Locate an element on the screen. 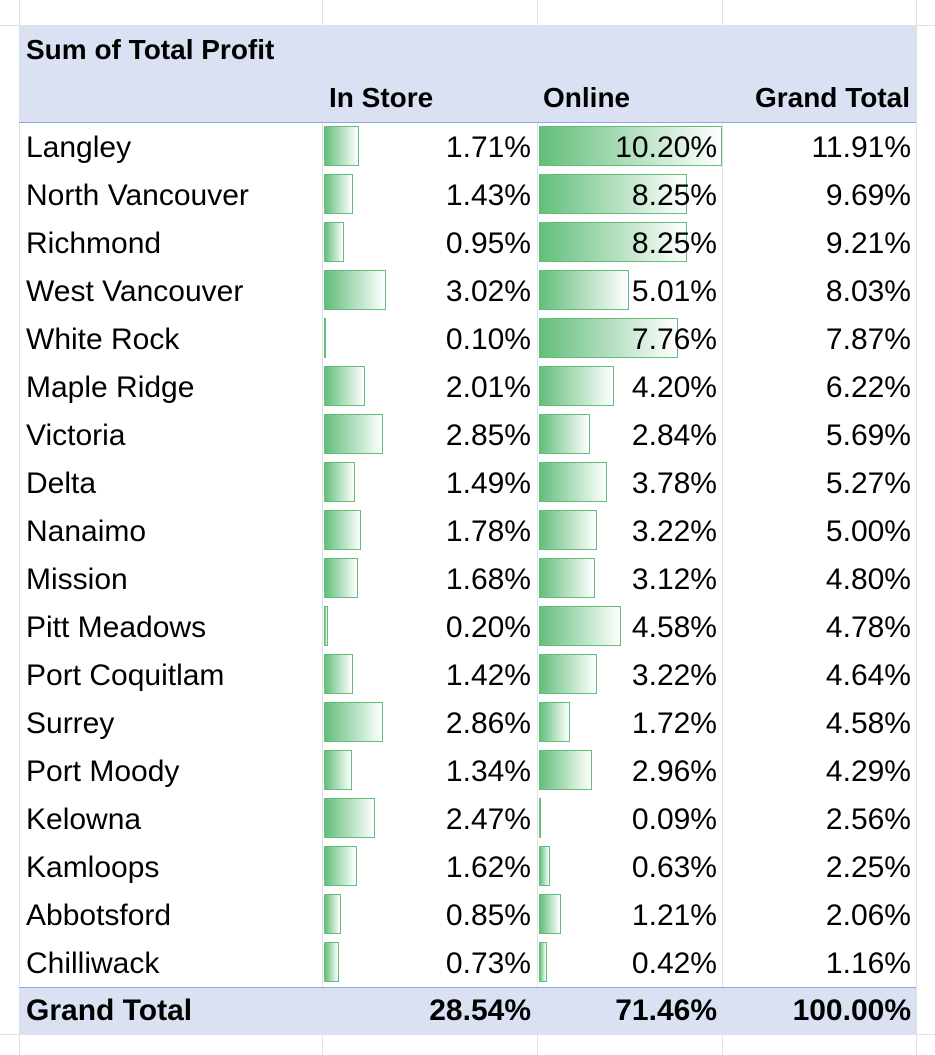  row-label-city: Maple Ridge is located at coordinates (110, 387).